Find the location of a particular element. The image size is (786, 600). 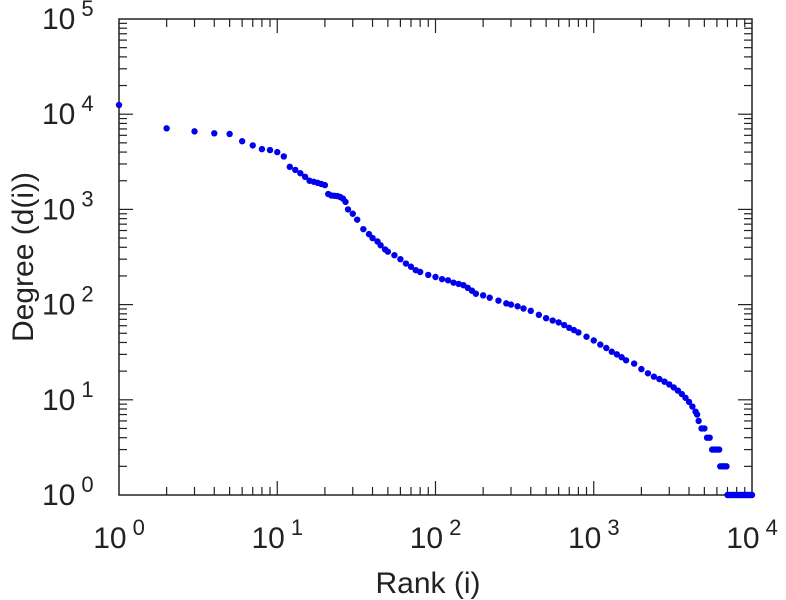

x-tick-label: 10 2 is located at coordinates (436, 535).